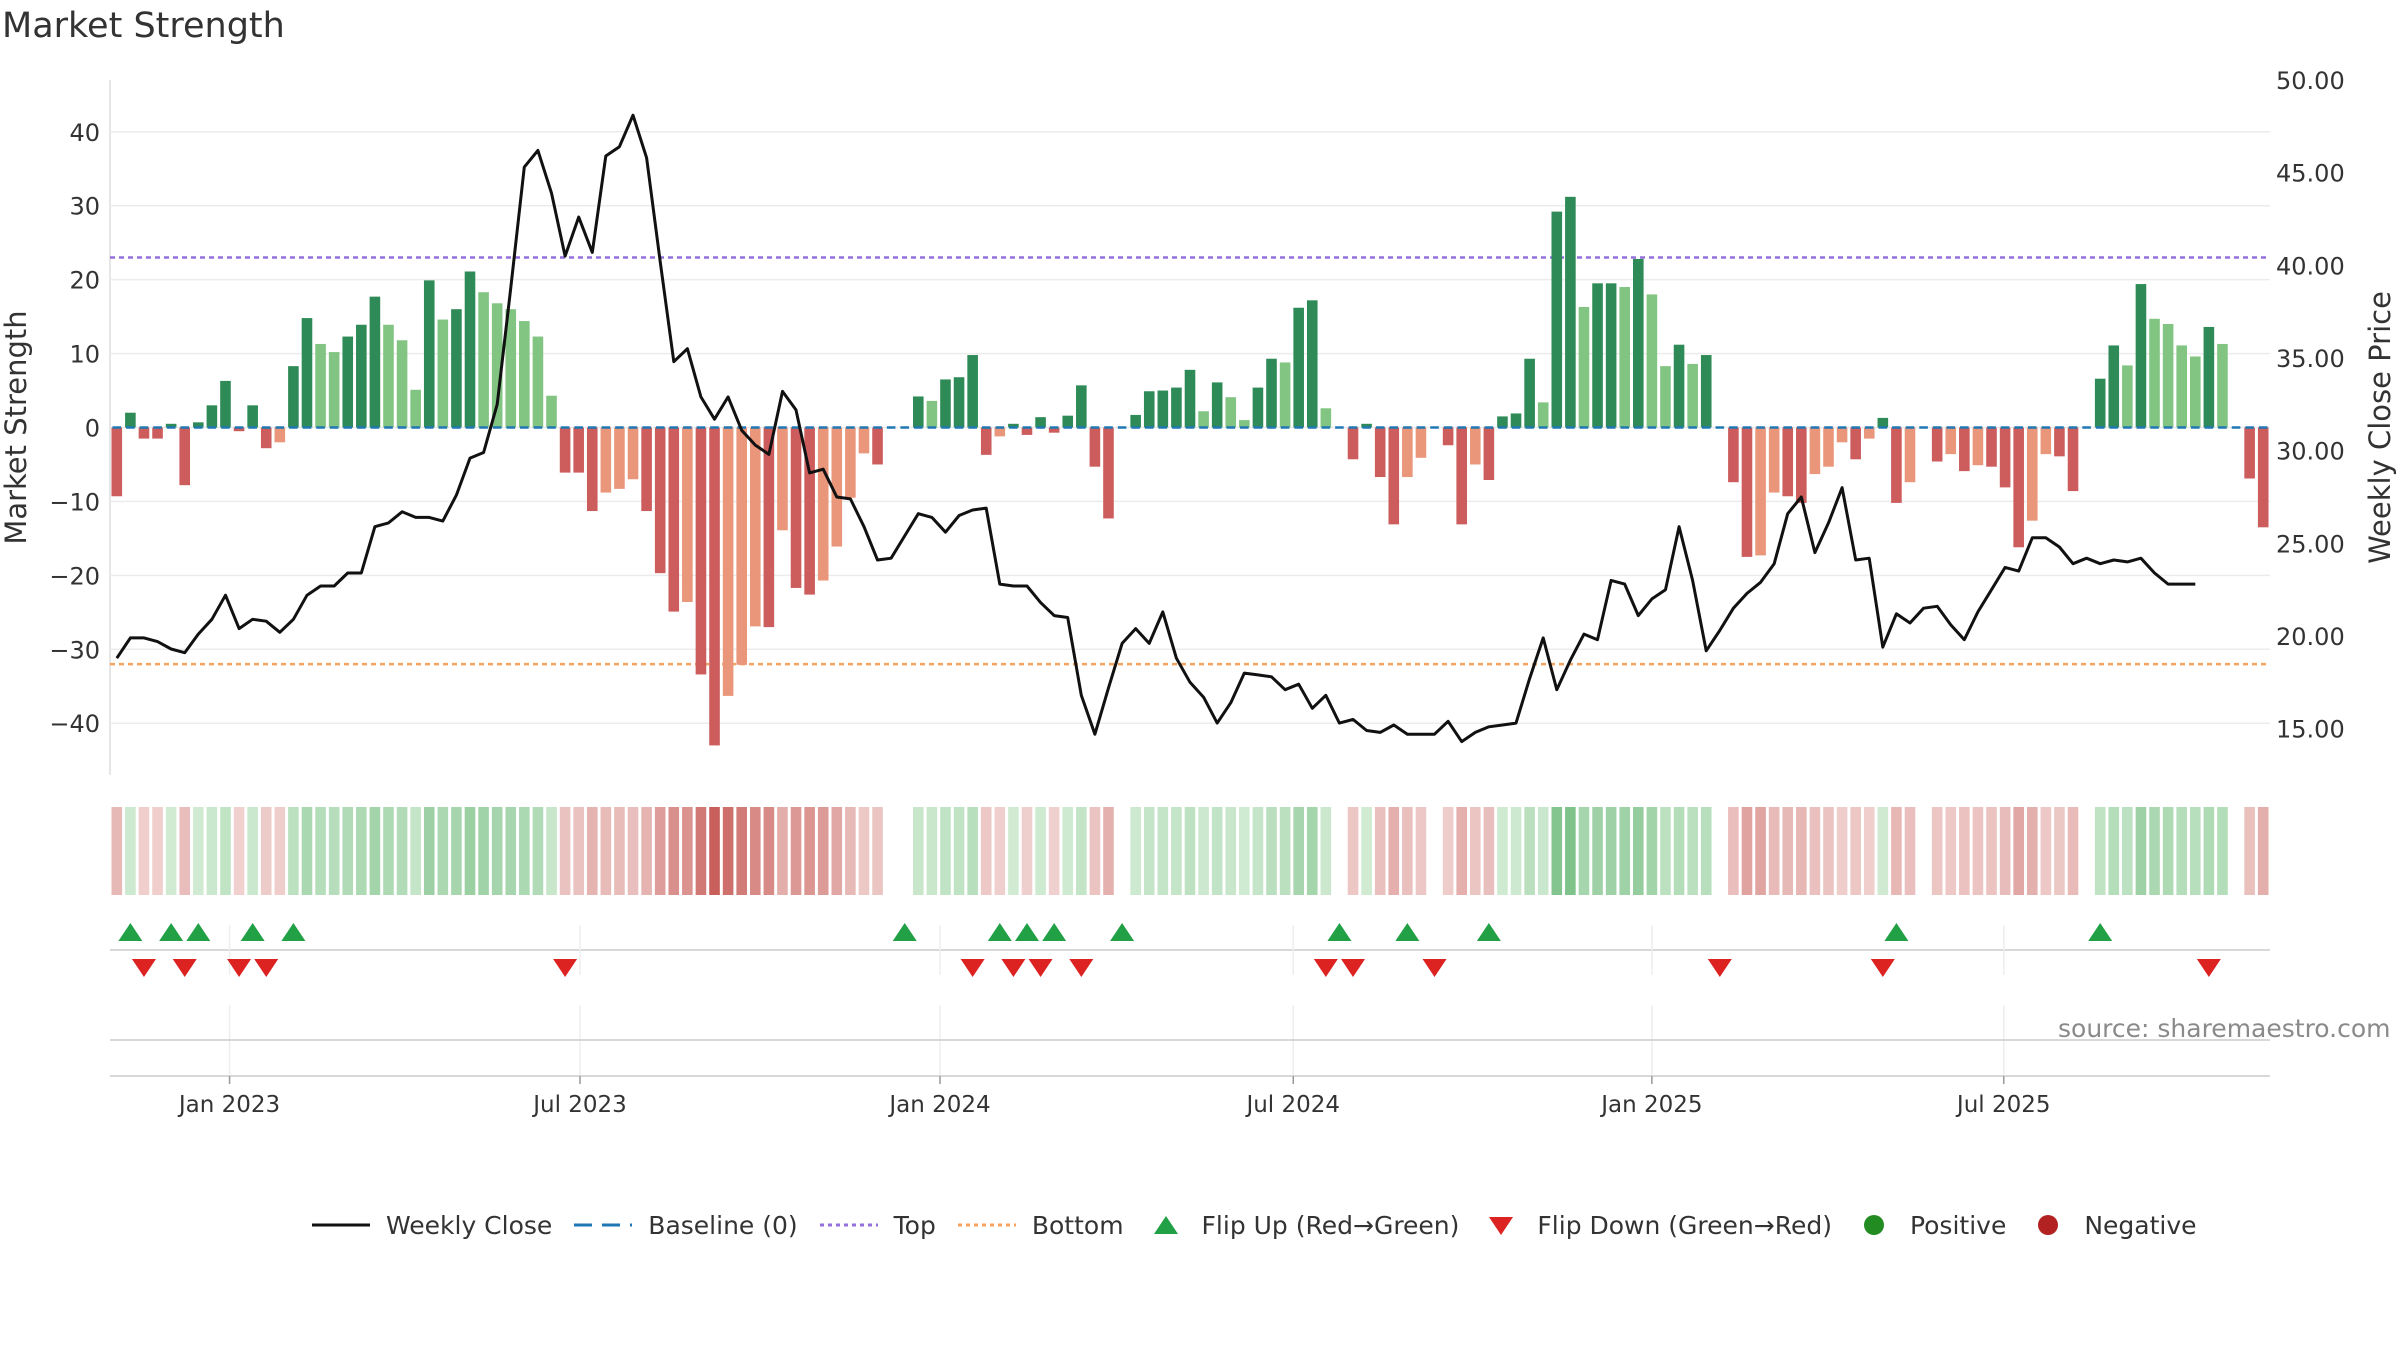 The image size is (2400, 1350). Describe the element at coordinates (341, 1225) in the screenshot. I see `line-swatch-icon` at that location.